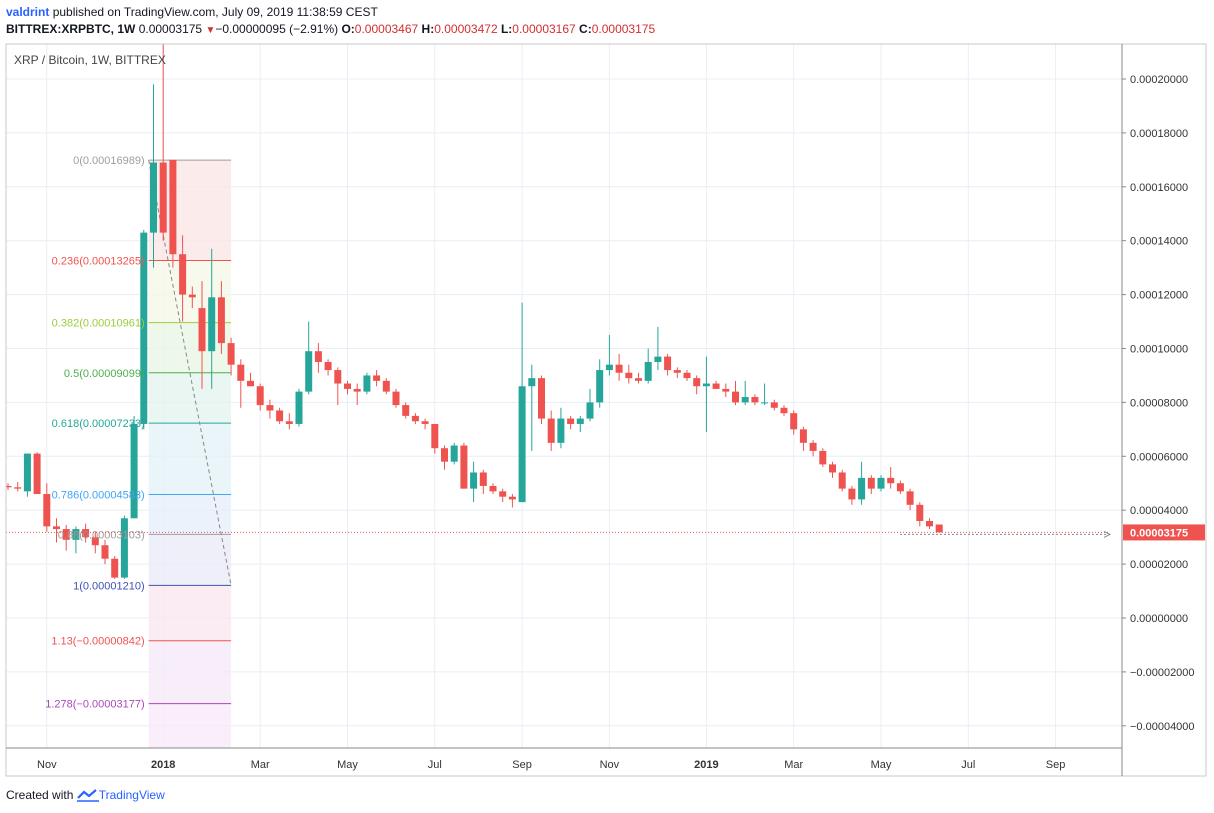 The width and height of the screenshot is (1214, 813). I want to click on tradingview-brand: TradingView, so click(131, 795).